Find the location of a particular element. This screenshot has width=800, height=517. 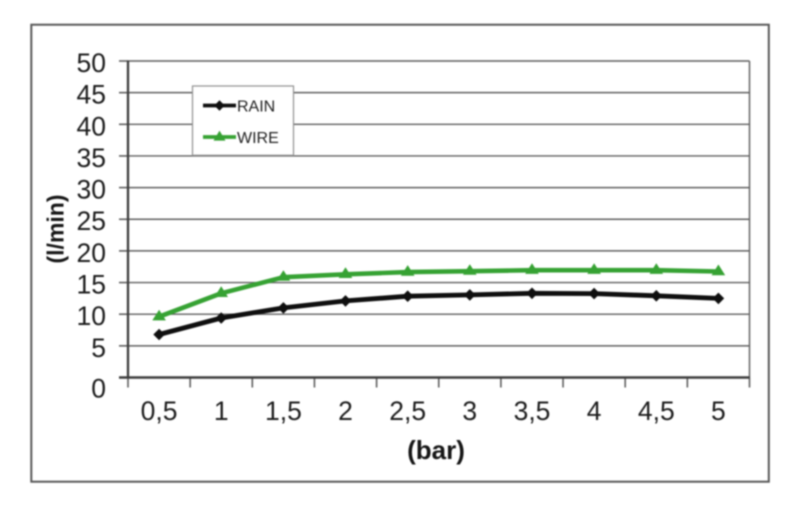

svg-text: WIRE is located at coordinates (258, 138).